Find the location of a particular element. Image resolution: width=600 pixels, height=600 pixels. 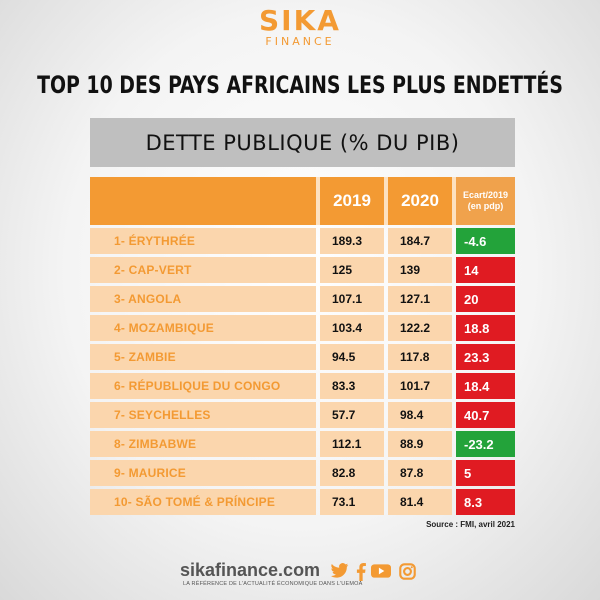

twitter-icon is located at coordinates (340, 573).